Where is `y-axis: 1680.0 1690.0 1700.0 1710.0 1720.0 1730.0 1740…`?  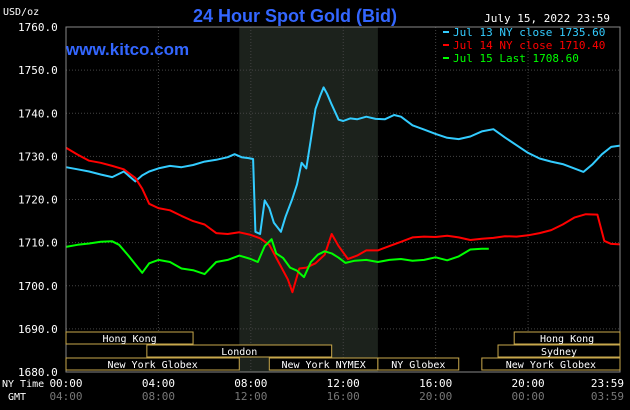
y-axis: 1680.0 1690.0 1700.0 1710.0 1720.0 1730.0 1740… is located at coordinates (38, 200).